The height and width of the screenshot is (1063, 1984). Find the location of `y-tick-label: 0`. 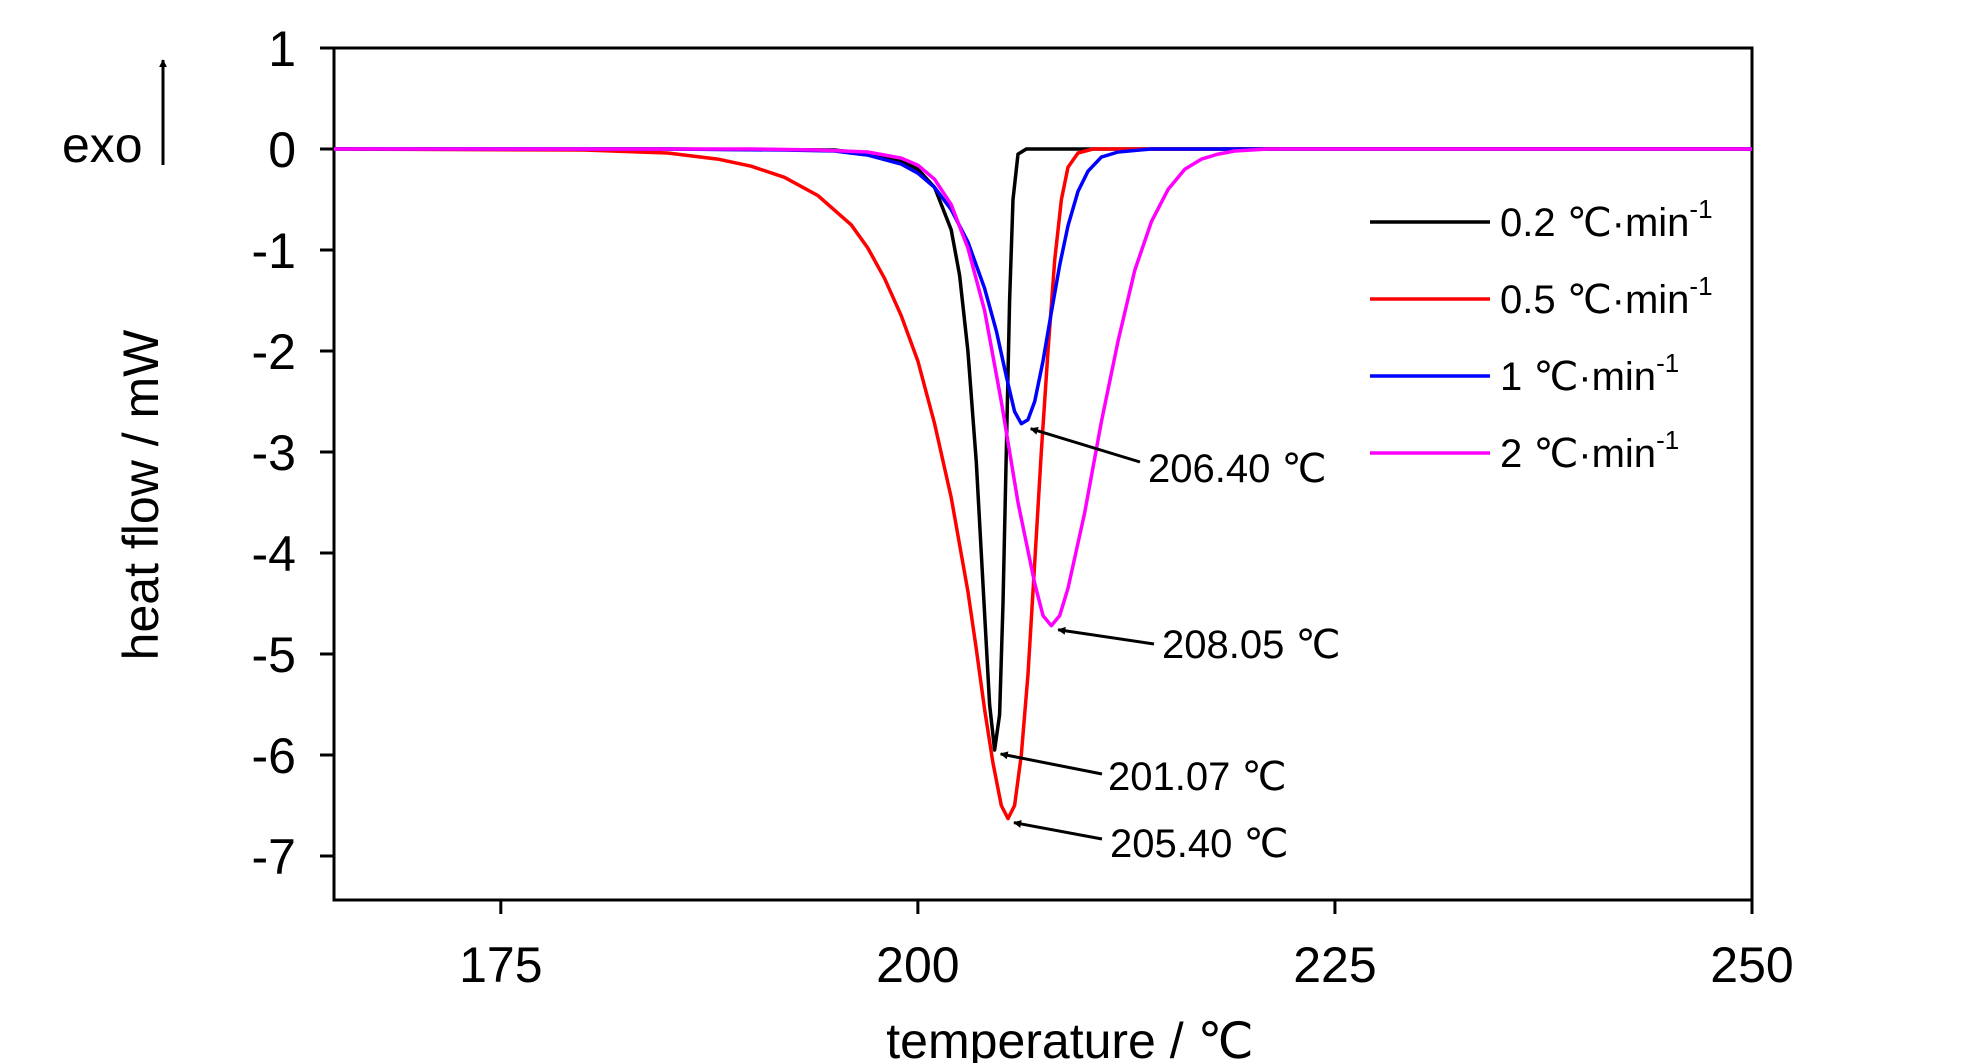

y-tick-label: 0 is located at coordinates (282, 150).